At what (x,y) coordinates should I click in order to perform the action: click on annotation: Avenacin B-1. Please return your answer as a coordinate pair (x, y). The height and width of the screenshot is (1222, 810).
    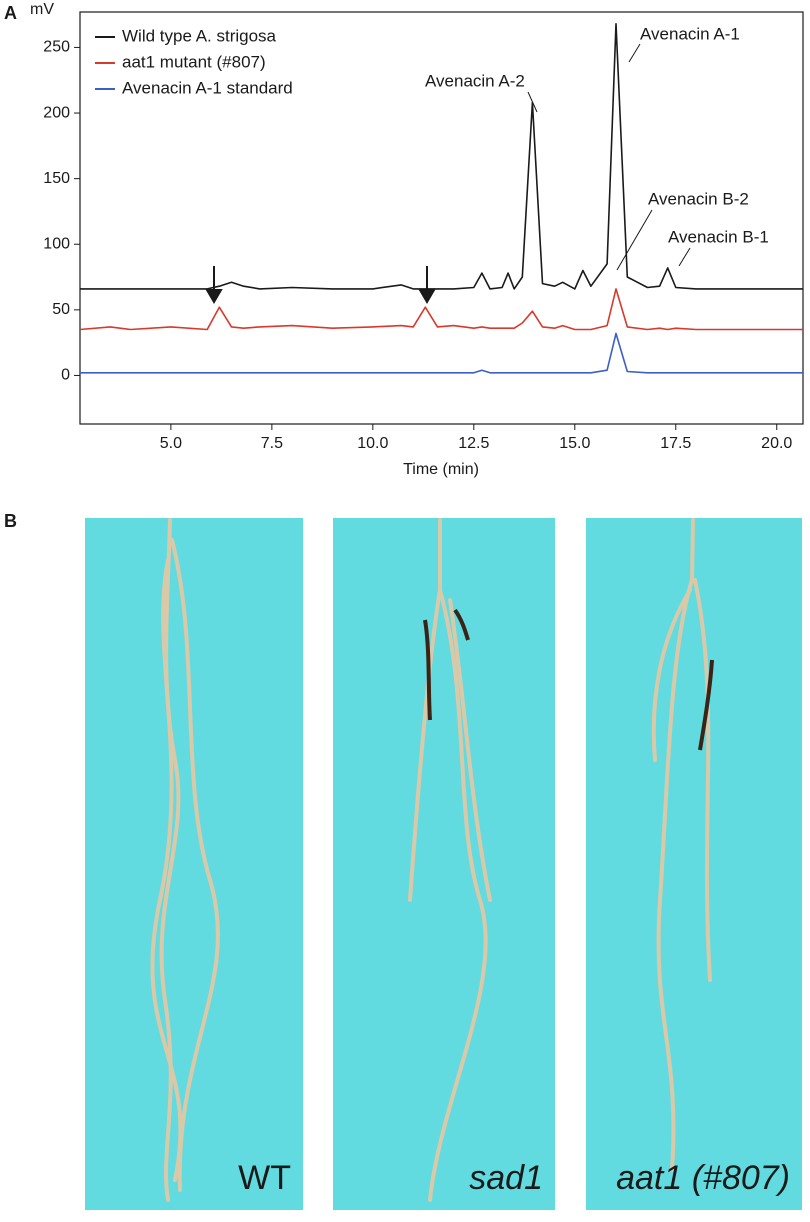
    Looking at the image, I should click on (718, 236).